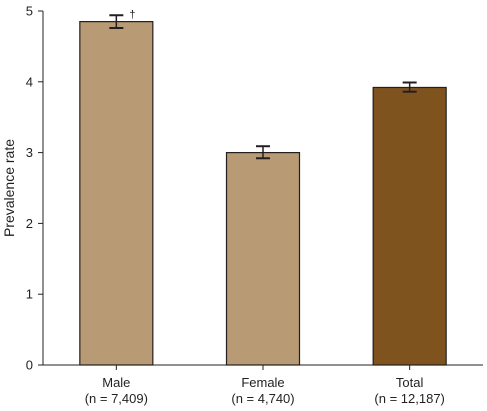 The image size is (487, 411). What do you see at coordinates (263, 259) in the screenshot?
I see `bar-female` at bounding box center [263, 259].